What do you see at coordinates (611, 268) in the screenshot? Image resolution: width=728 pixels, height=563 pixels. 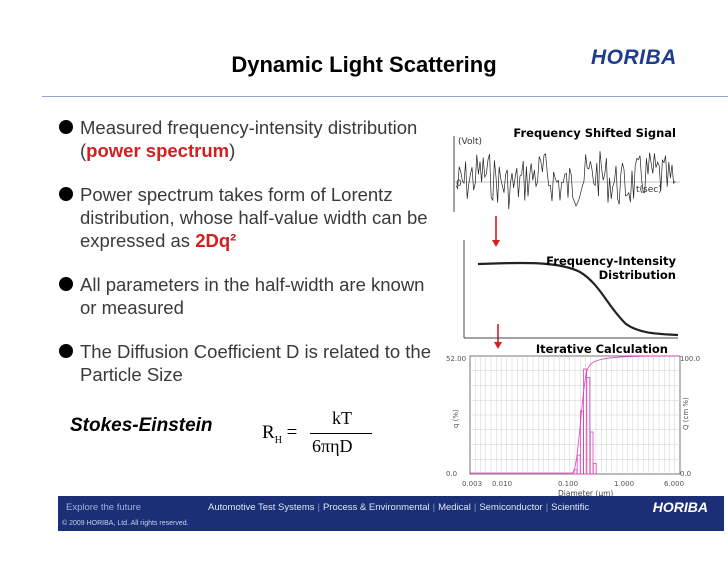 I see `spectrum-panel-label: Frequency-Intensity Distribution` at bounding box center [611, 268].